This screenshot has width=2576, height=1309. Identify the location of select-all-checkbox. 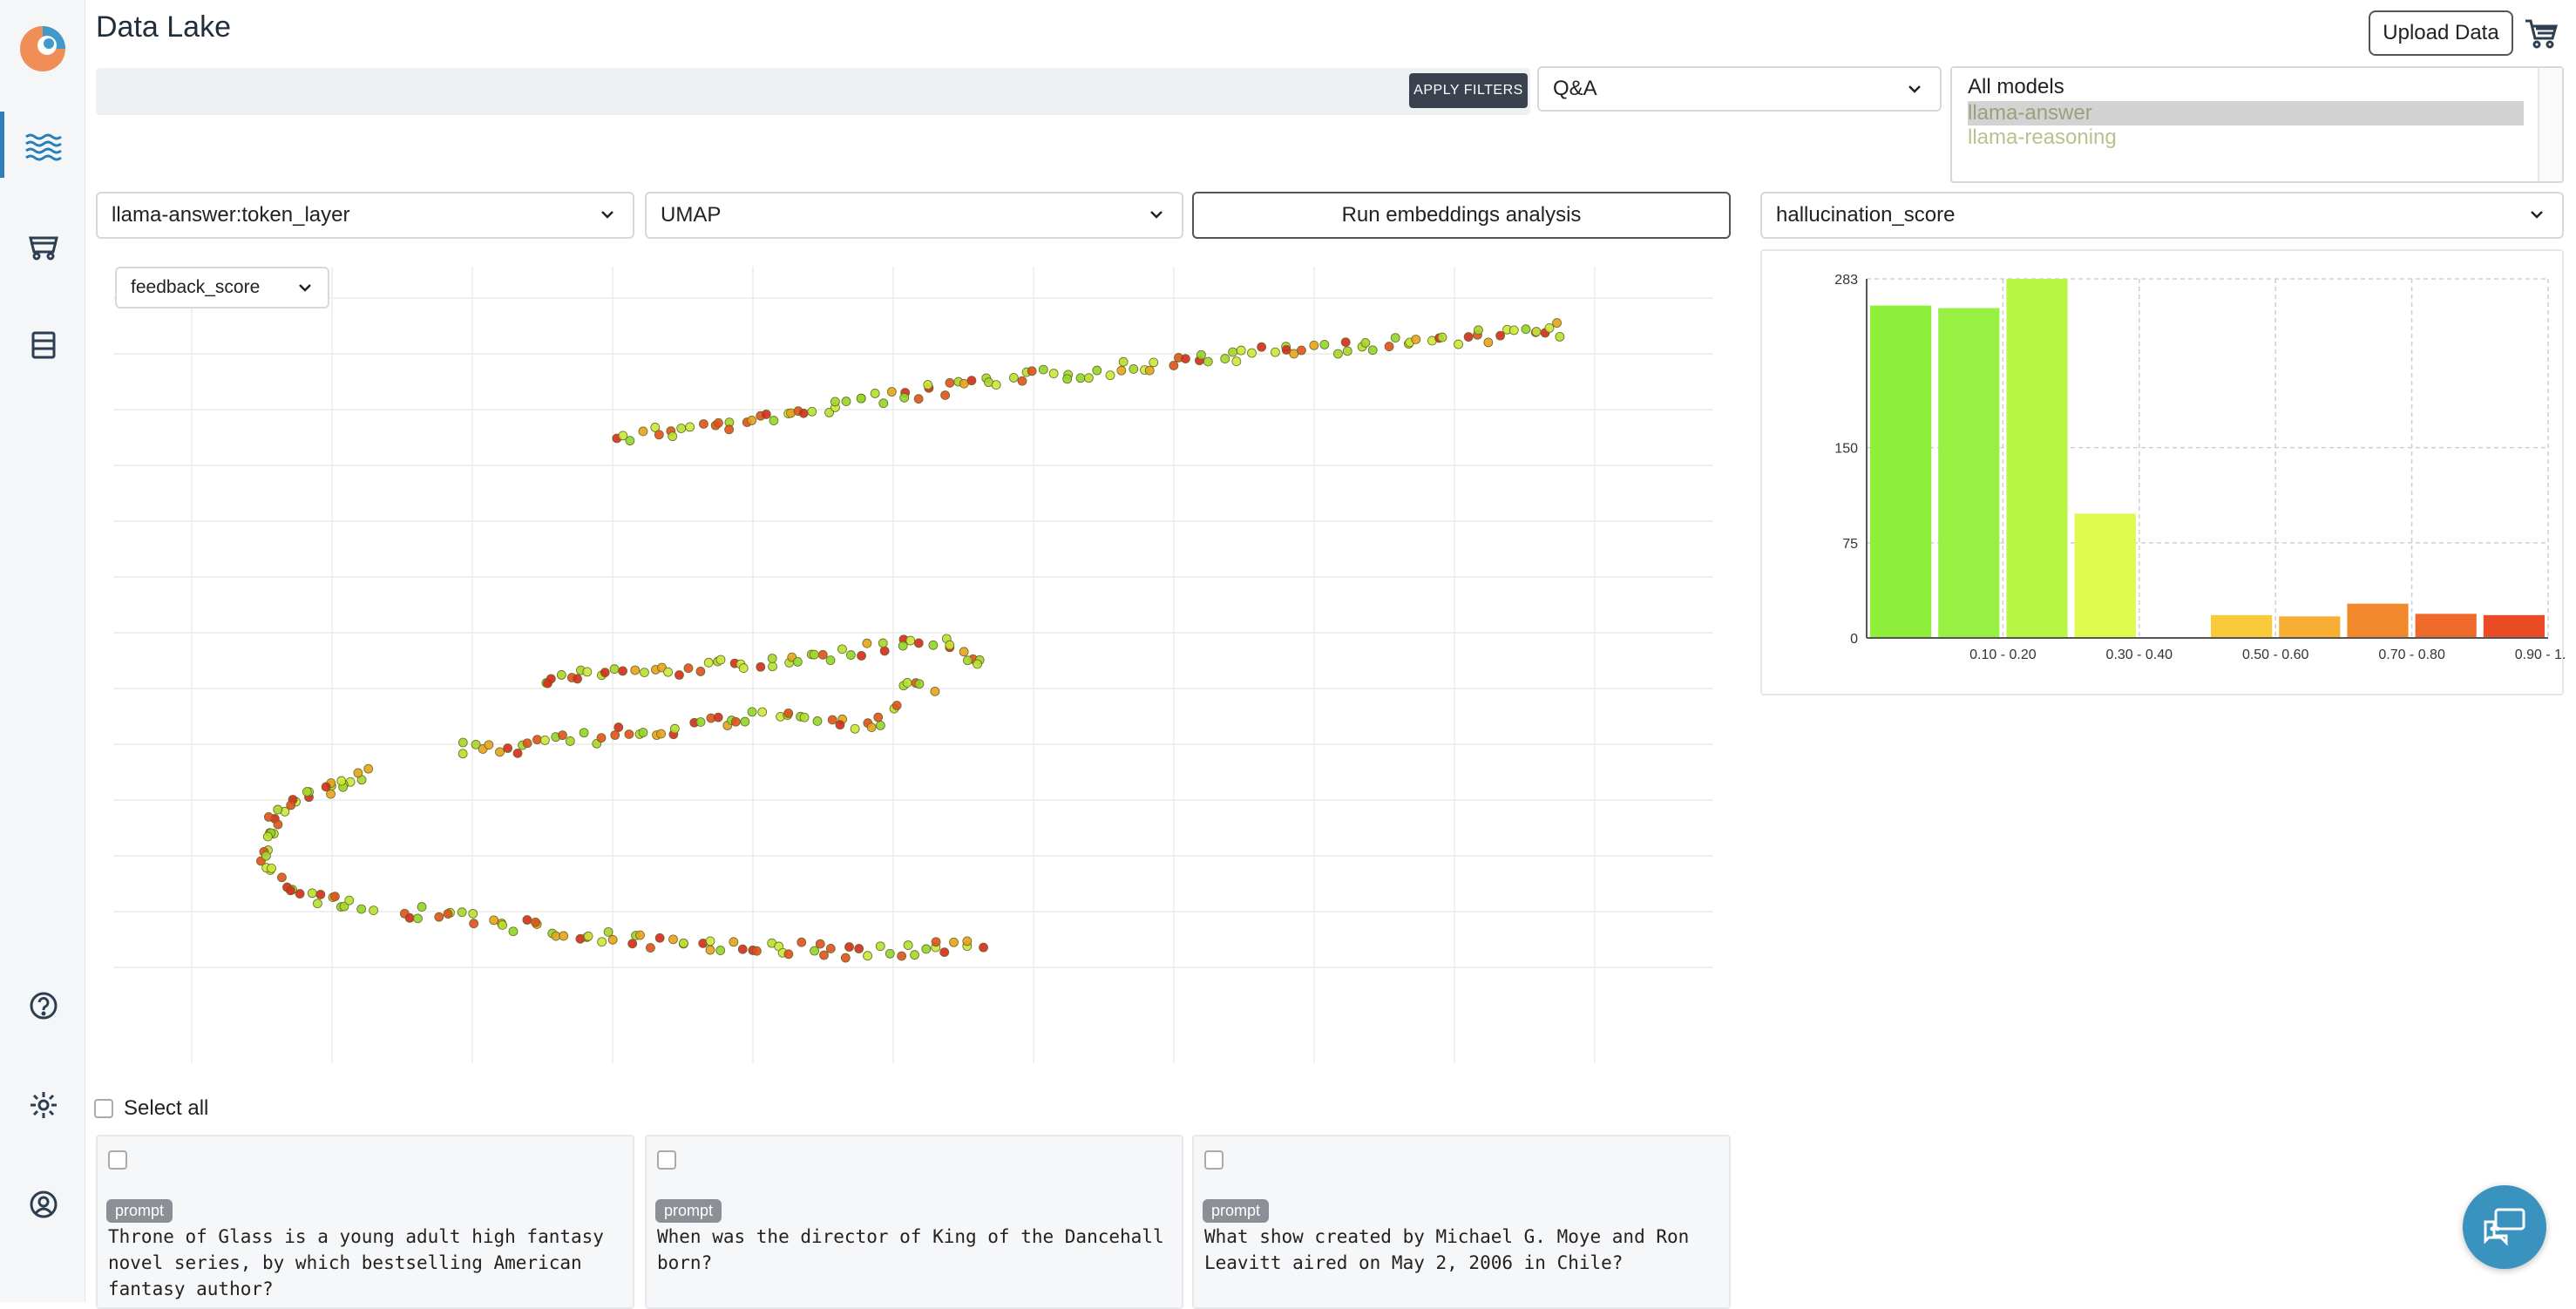
(104, 1108).